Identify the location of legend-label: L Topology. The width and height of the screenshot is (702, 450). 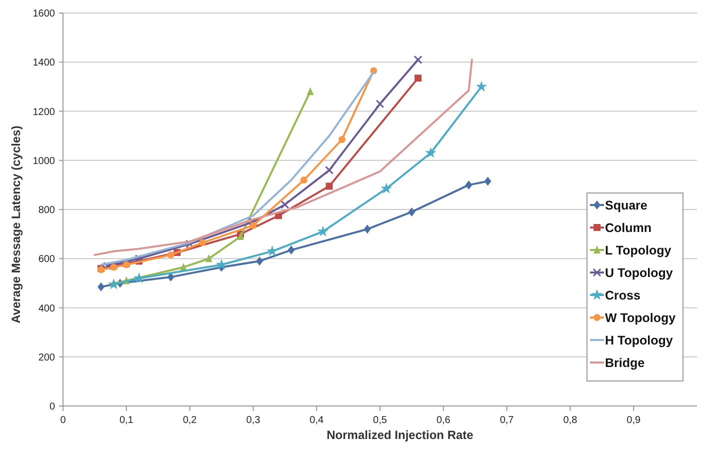
(638, 251).